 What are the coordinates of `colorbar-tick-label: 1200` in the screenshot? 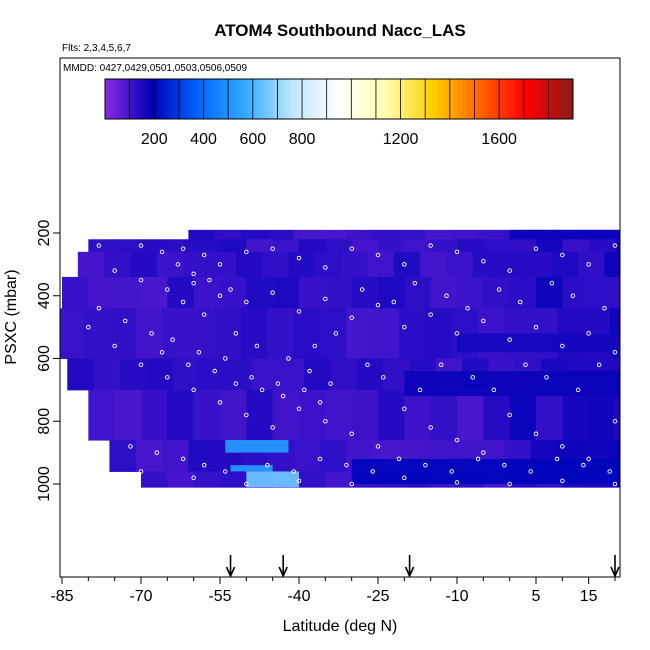 It's located at (401, 139).